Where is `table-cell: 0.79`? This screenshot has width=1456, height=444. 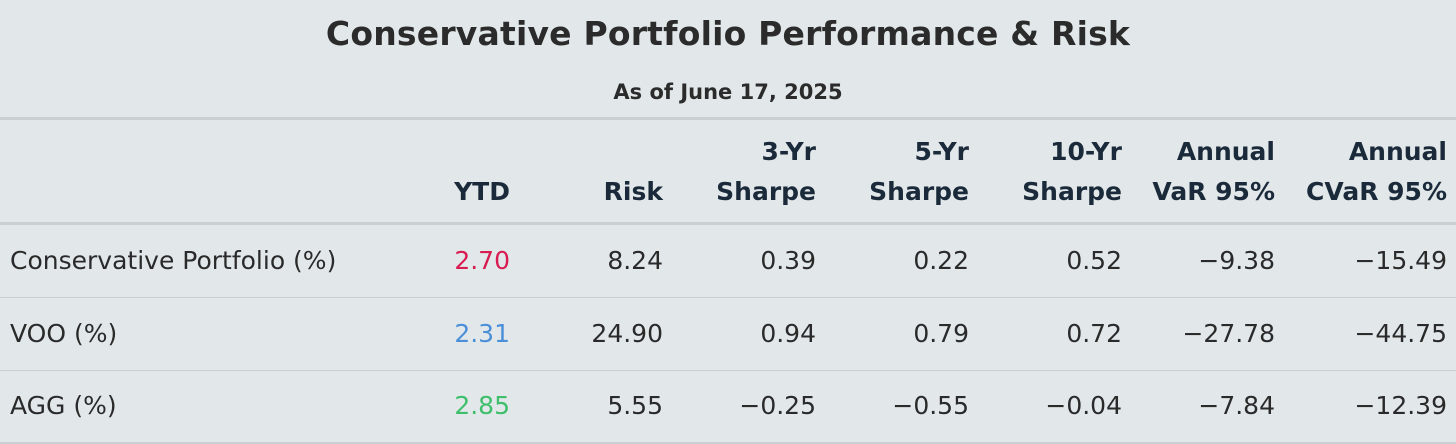 table-cell: 0.79 is located at coordinates (941, 333).